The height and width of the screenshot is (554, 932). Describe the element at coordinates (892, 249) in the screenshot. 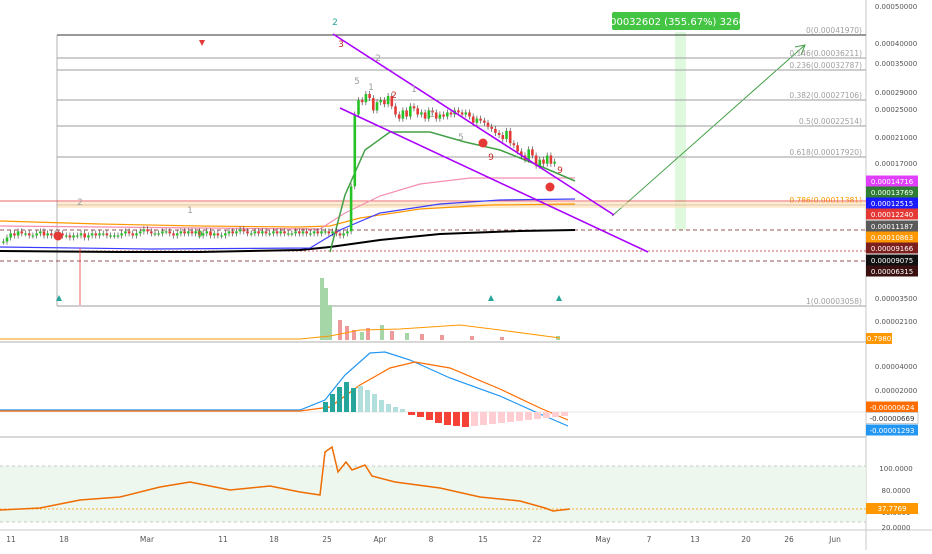

I see `price-badge-text: 0.00009166` at that location.